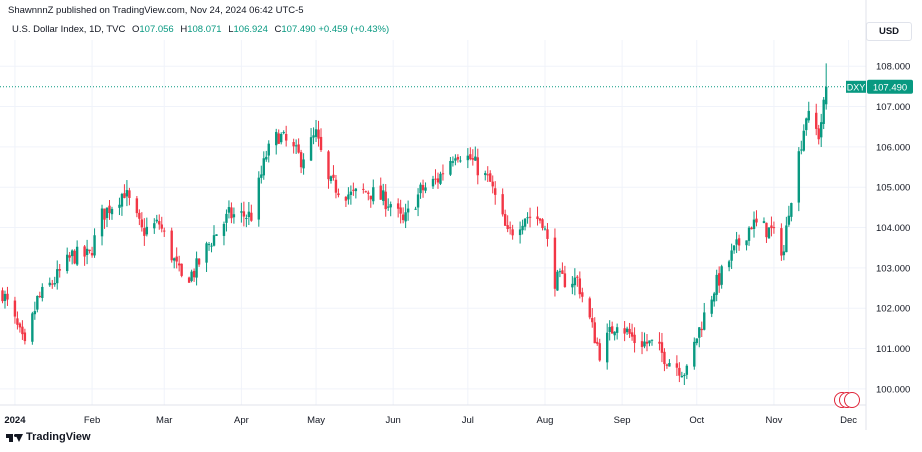 This screenshot has height=452, width=922. What do you see at coordinates (893, 147) in the screenshot?
I see `y-tick-label: 106.000` at bounding box center [893, 147].